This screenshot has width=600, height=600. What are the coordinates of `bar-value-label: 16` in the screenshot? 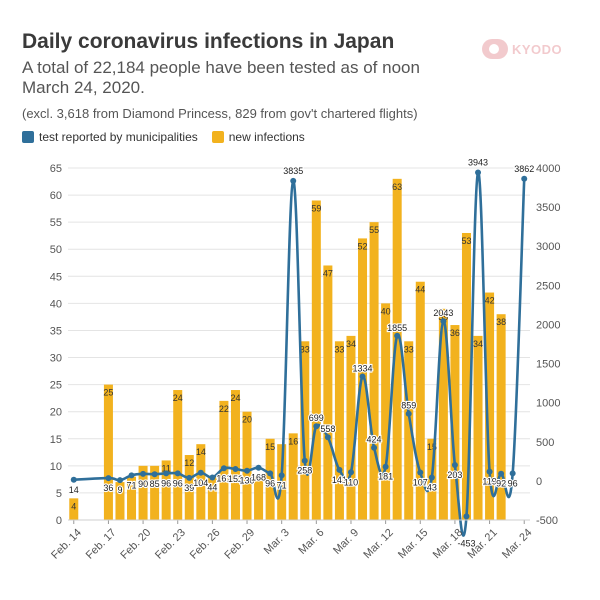 It's located at (293, 441).